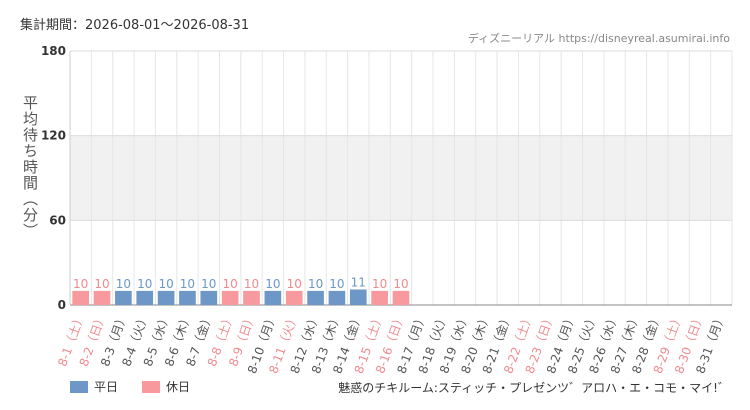 This screenshot has height=410, width=750. What do you see at coordinates (57, 220) in the screenshot?
I see `y-tick-label: 60` at bounding box center [57, 220].